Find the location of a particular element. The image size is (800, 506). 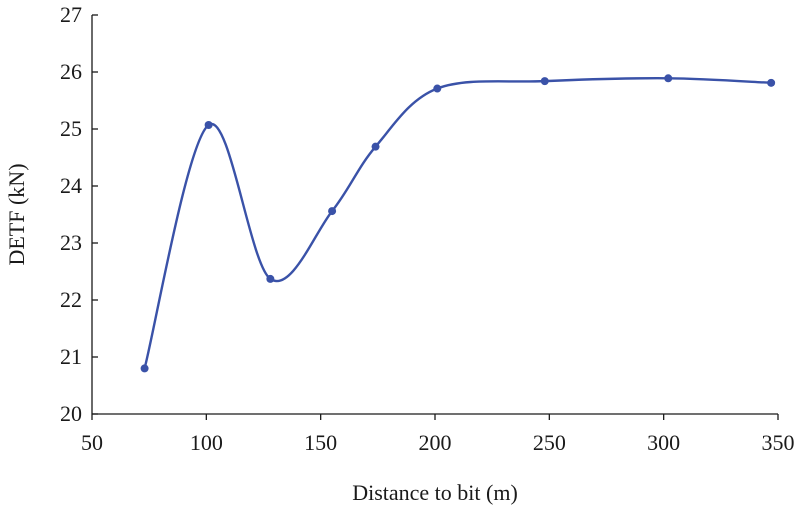

x-tick-label: 50 is located at coordinates (92, 442).